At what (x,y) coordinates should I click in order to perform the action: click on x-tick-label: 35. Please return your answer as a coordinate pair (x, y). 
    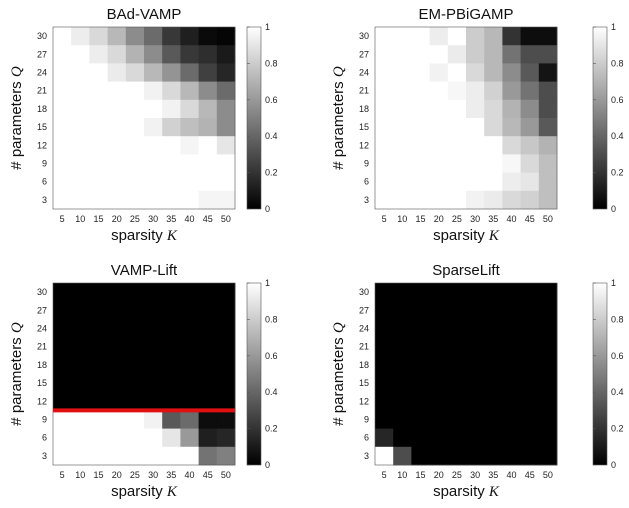
    Looking at the image, I should click on (171, 219).